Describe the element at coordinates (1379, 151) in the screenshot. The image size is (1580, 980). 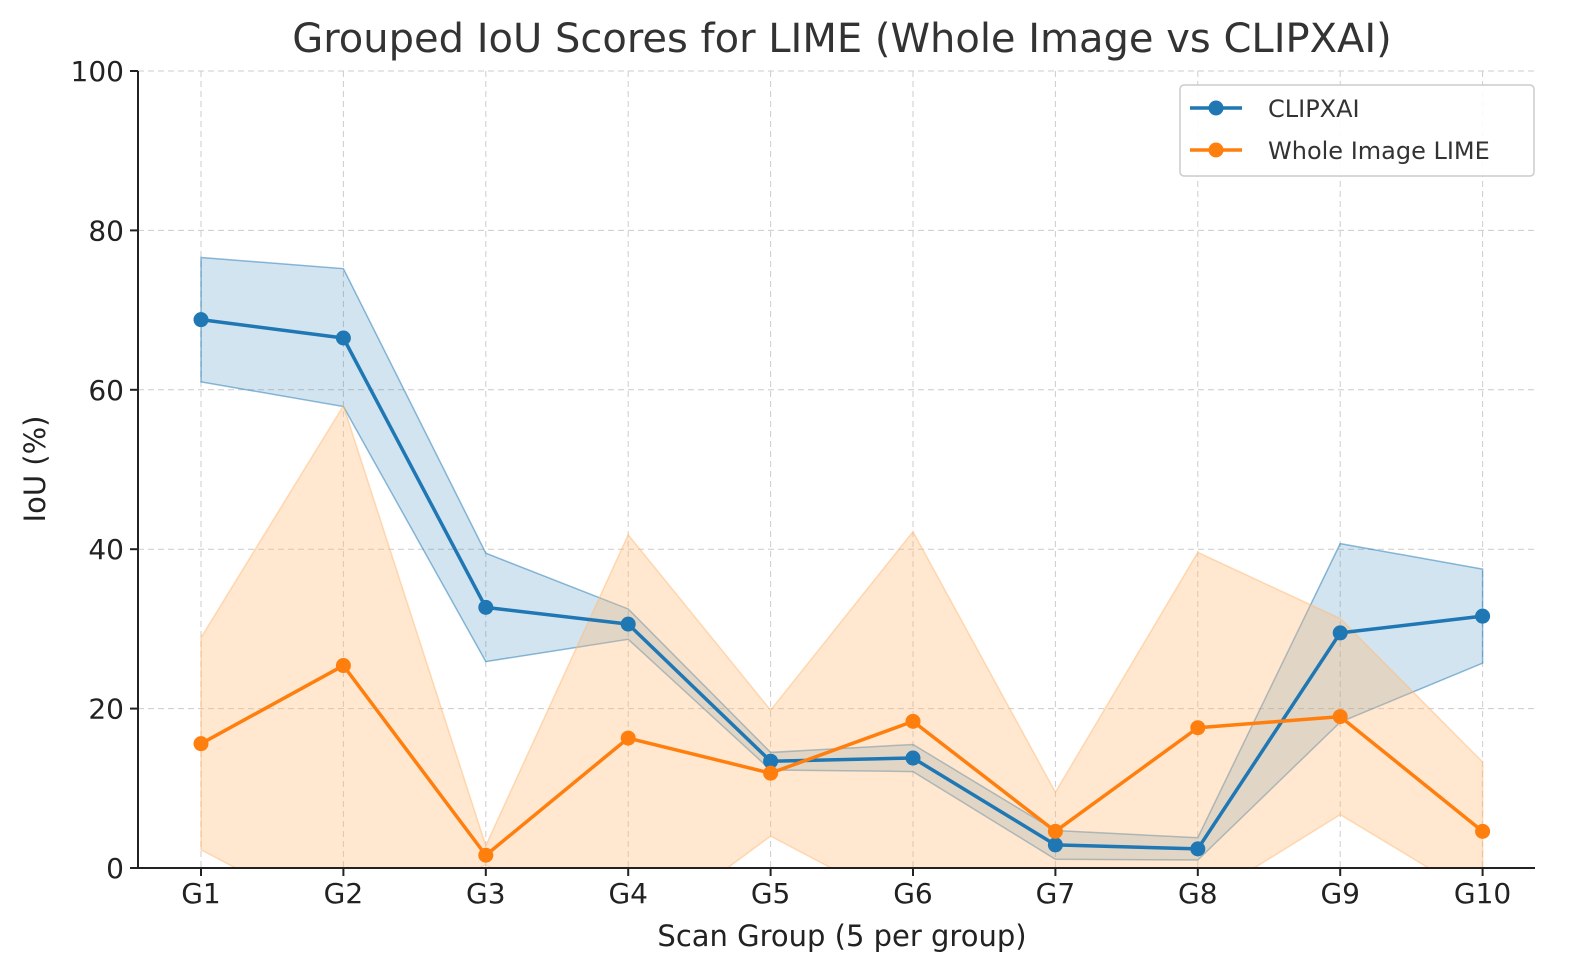
I see `legend-label-whole-image-lime: Whole Image LIME` at that location.